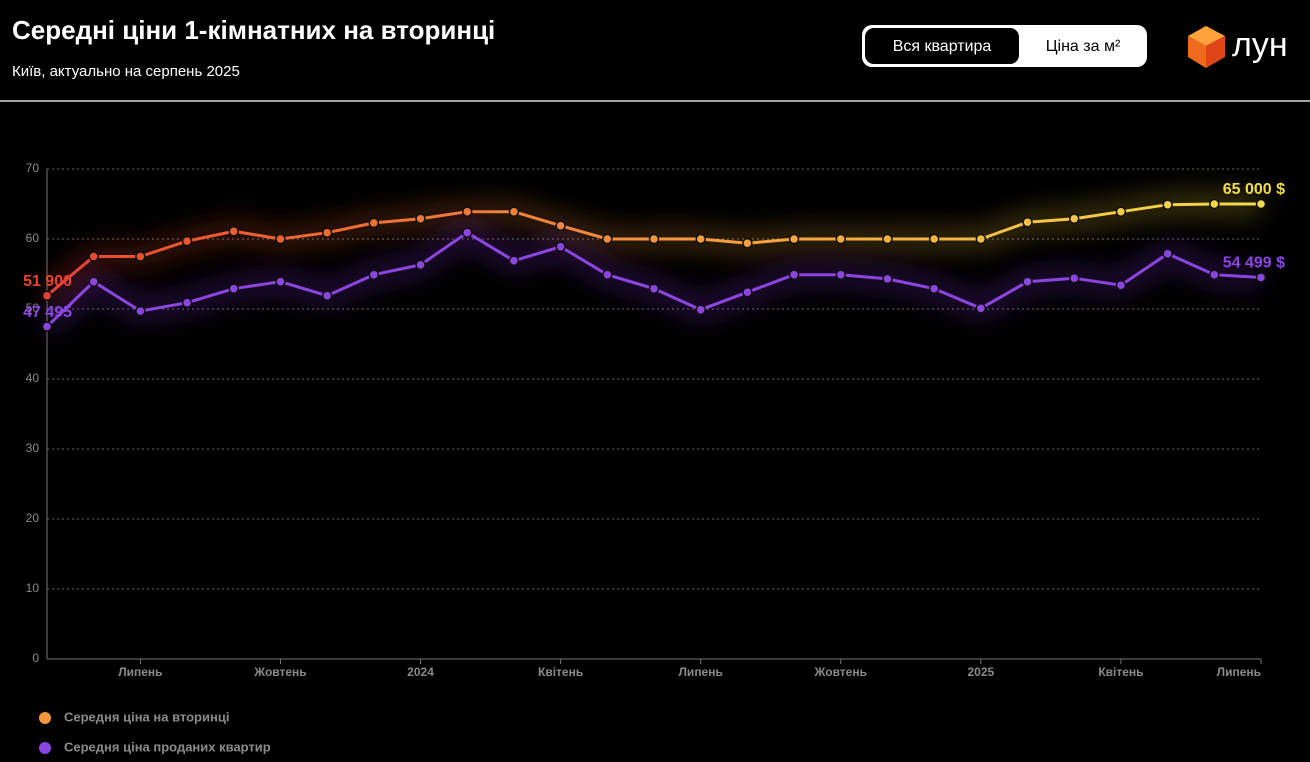  What do you see at coordinates (1206, 47) in the screenshot?
I see `logo-icon` at bounding box center [1206, 47].